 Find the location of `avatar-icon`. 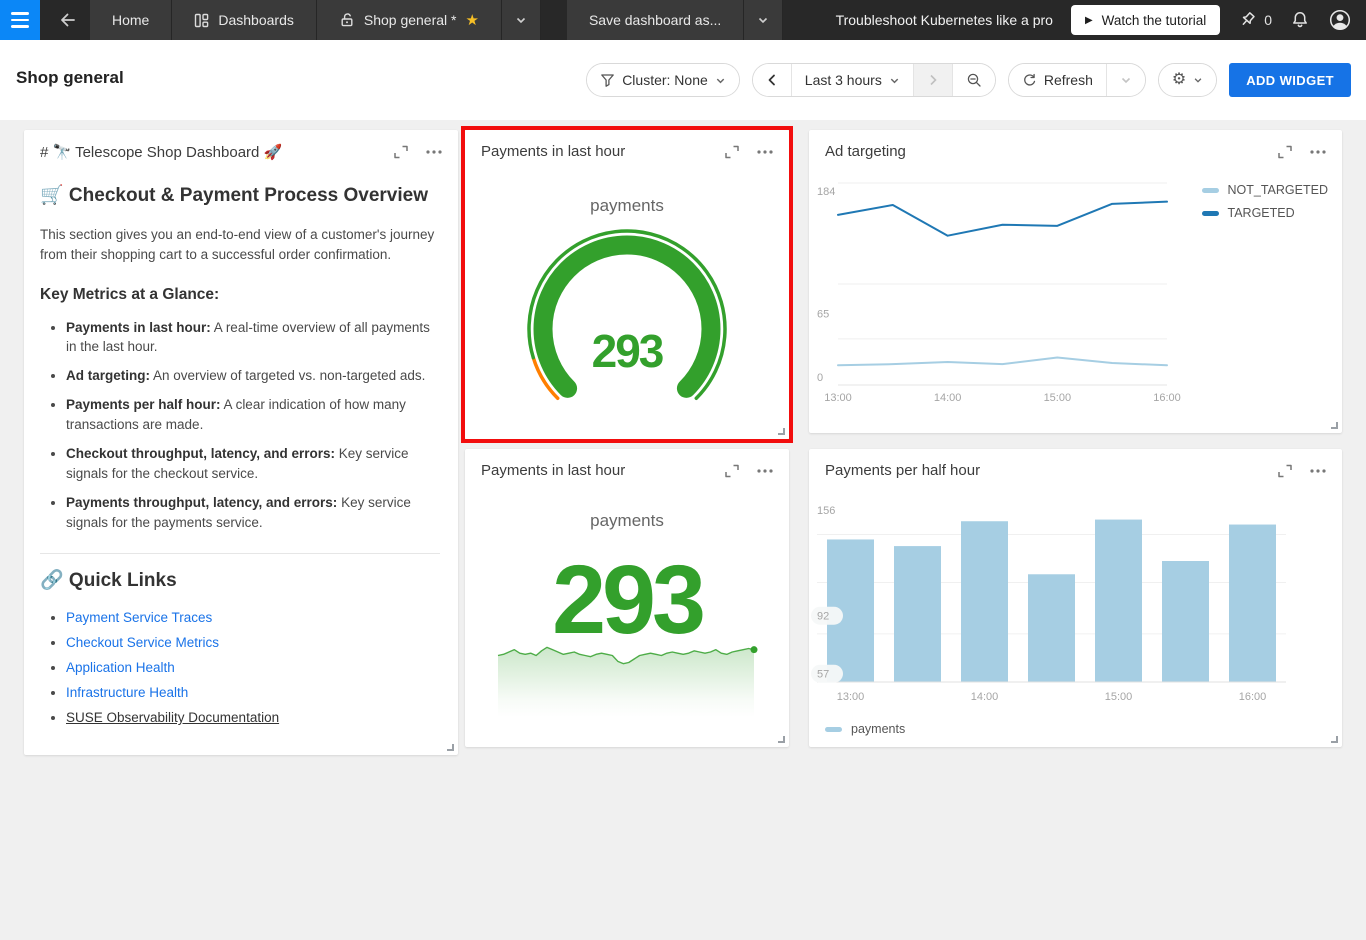

avatar-icon is located at coordinates (1340, 20).